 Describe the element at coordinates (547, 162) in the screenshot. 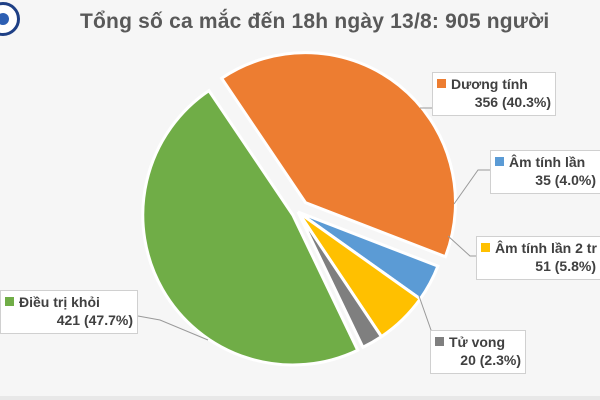

I see `label-neg1-name: Âm tính lần` at that location.